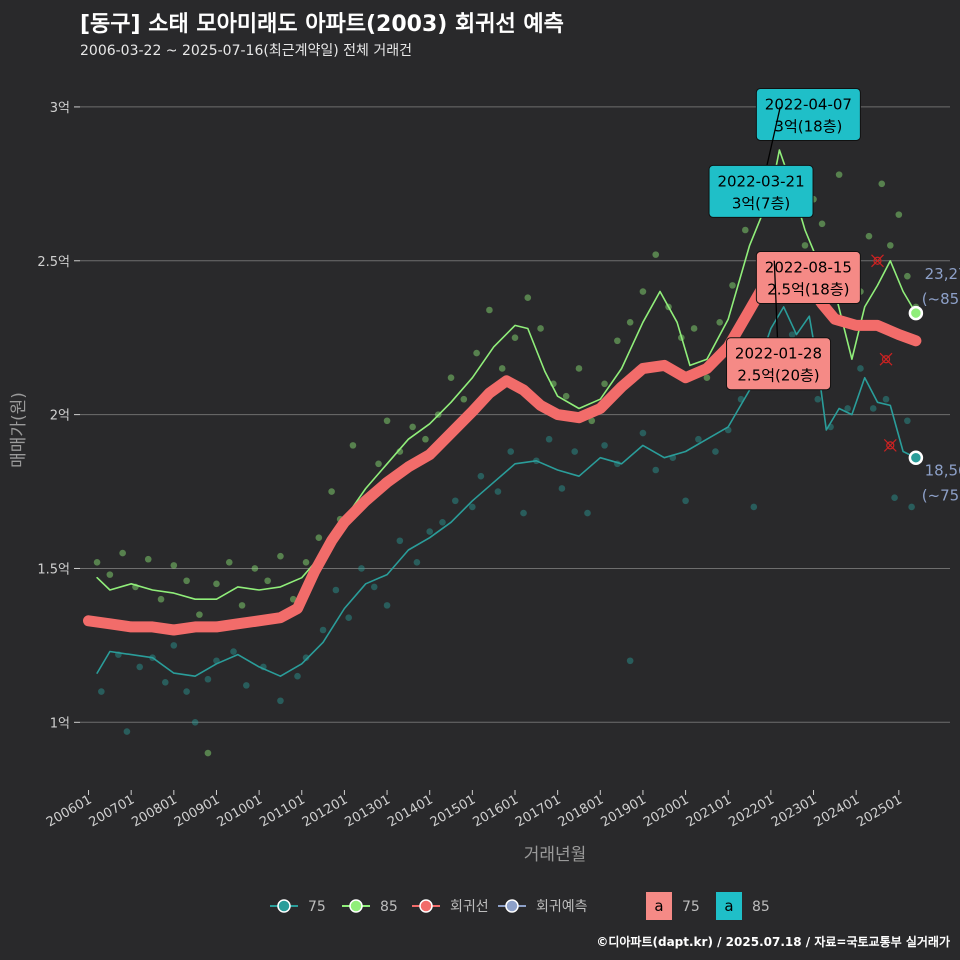 The height and width of the screenshot is (960, 960). I want to click on x-tick-label: 201701, so click(538, 811).